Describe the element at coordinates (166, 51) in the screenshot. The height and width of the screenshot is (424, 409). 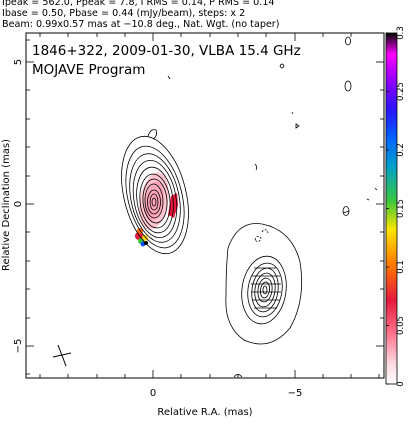
I see `source-title: 1846+322, 2009-01-30, VLBA 15.4 GHz` at that location.